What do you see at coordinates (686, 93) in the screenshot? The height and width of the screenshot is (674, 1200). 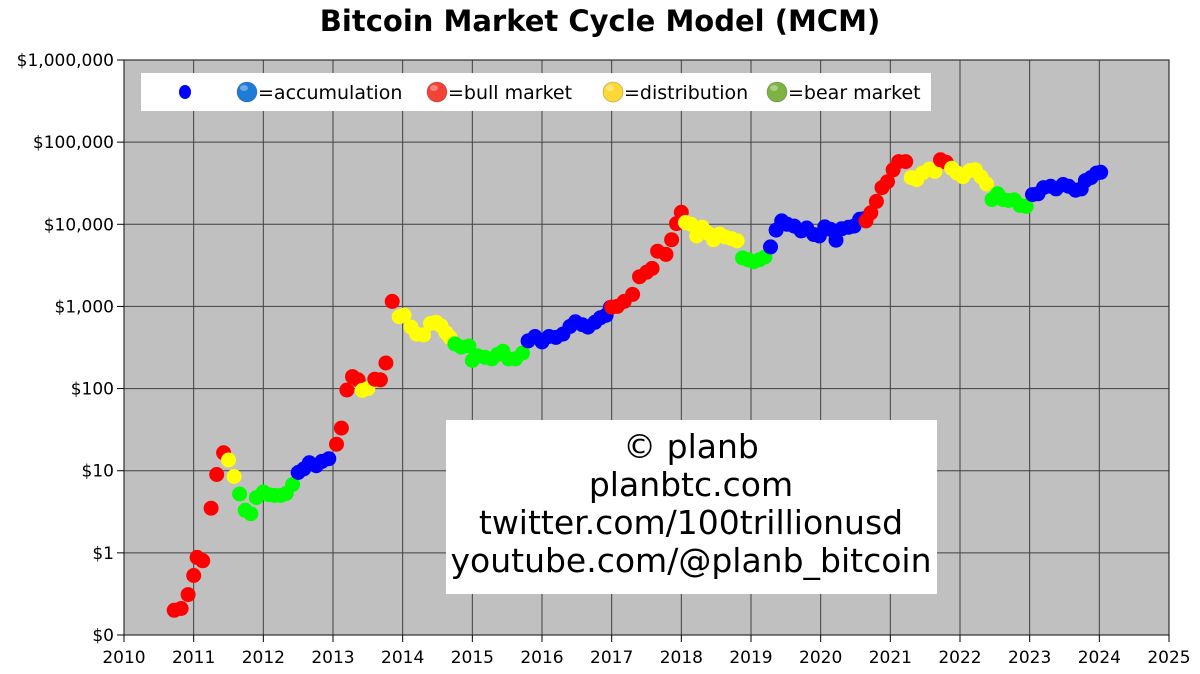 I see `legend-label: =distribution` at bounding box center [686, 93].